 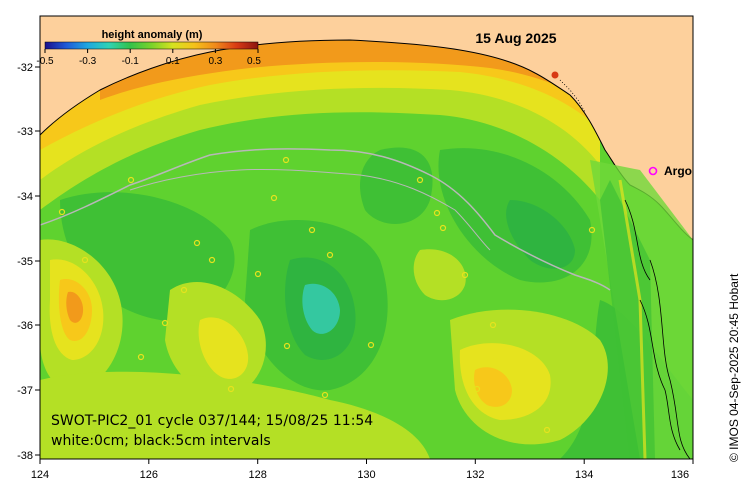 I want to click on y-tick-label: -34, so click(x=25, y=197).